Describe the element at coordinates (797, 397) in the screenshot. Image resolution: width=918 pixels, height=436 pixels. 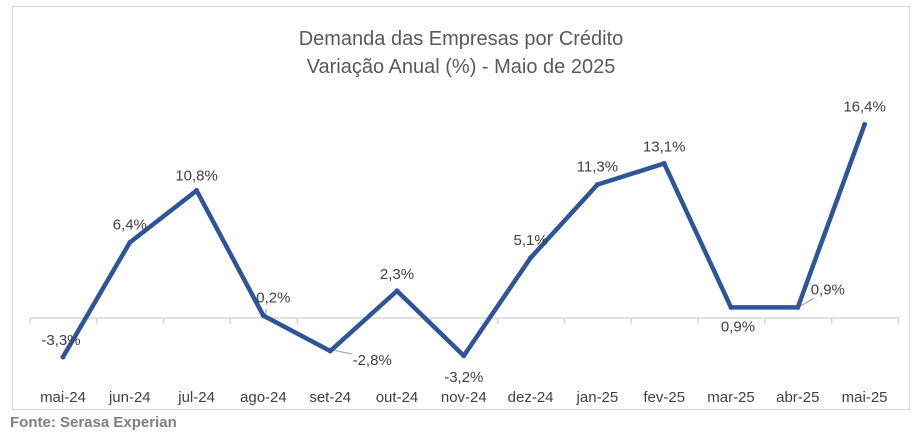
I see `x-tick-label: abr-25` at that location.